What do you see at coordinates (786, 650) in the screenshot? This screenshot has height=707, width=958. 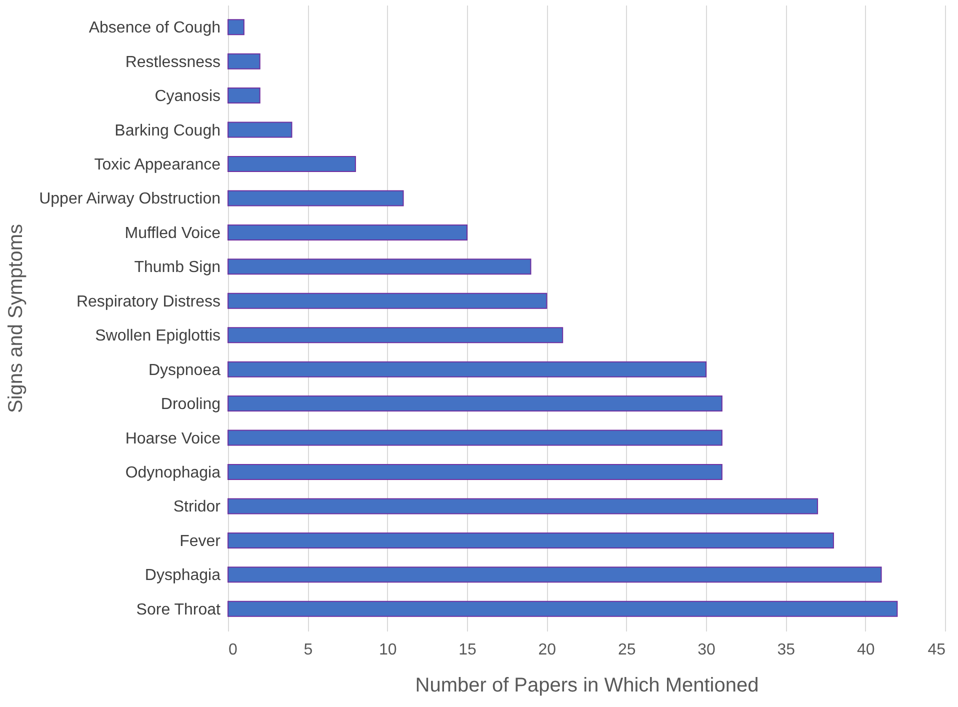 I see `x-tick-label: 35` at bounding box center [786, 650].